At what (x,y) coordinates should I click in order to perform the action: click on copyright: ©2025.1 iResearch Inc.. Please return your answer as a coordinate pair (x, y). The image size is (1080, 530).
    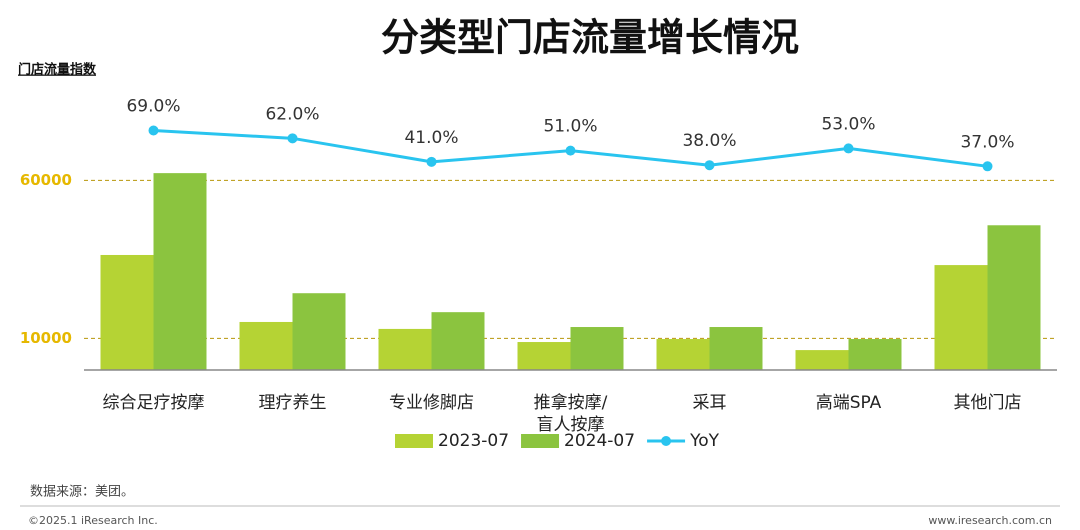
    Looking at the image, I should click on (93, 520).